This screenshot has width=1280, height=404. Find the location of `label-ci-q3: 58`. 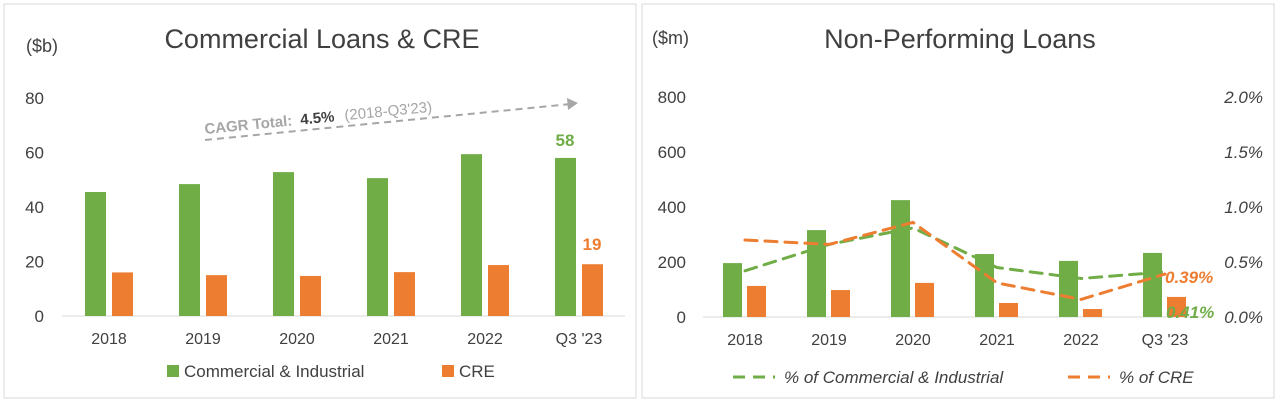

label-ci-q3: 58 is located at coordinates (565, 140).